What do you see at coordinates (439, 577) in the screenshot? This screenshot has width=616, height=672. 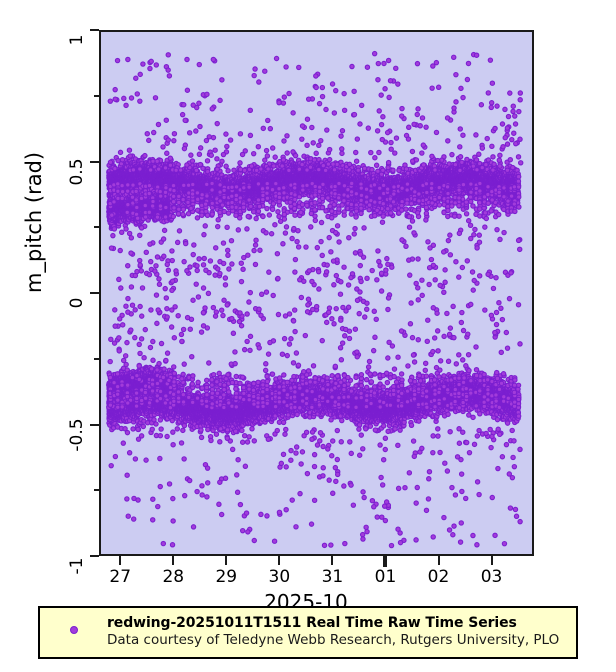 I see `x-axis-tick-label: 02` at bounding box center [439, 577].